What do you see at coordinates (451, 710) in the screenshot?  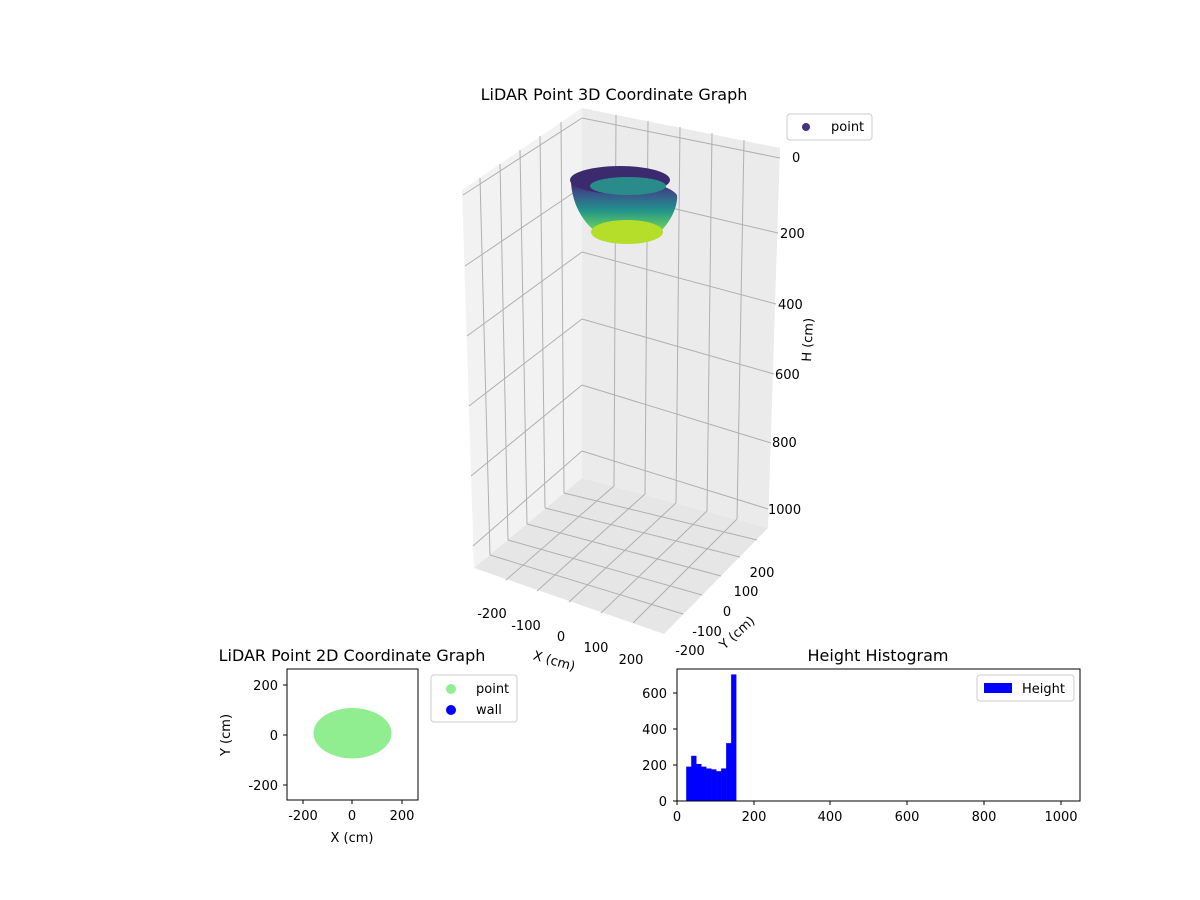 I see `legend-2d-wall-marker` at bounding box center [451, 710].